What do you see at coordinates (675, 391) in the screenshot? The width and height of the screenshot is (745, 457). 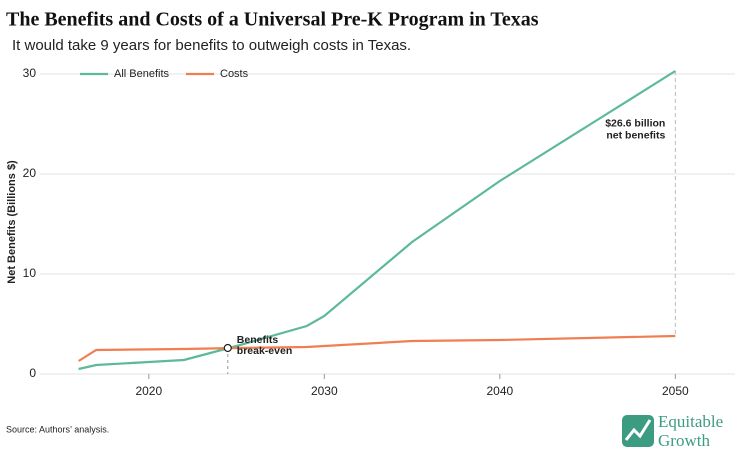 I see `x-tick-label: 2050` at bounding box center [675, 391].